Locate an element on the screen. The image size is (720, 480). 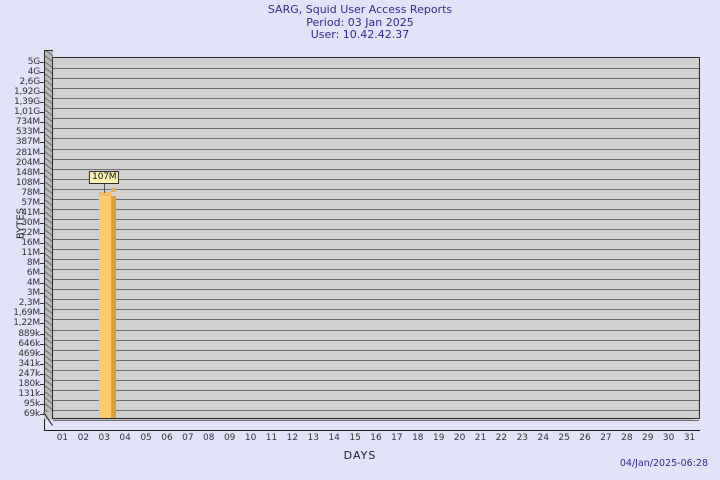
y-axis-label: 533M is located at coordinates (27, 132).